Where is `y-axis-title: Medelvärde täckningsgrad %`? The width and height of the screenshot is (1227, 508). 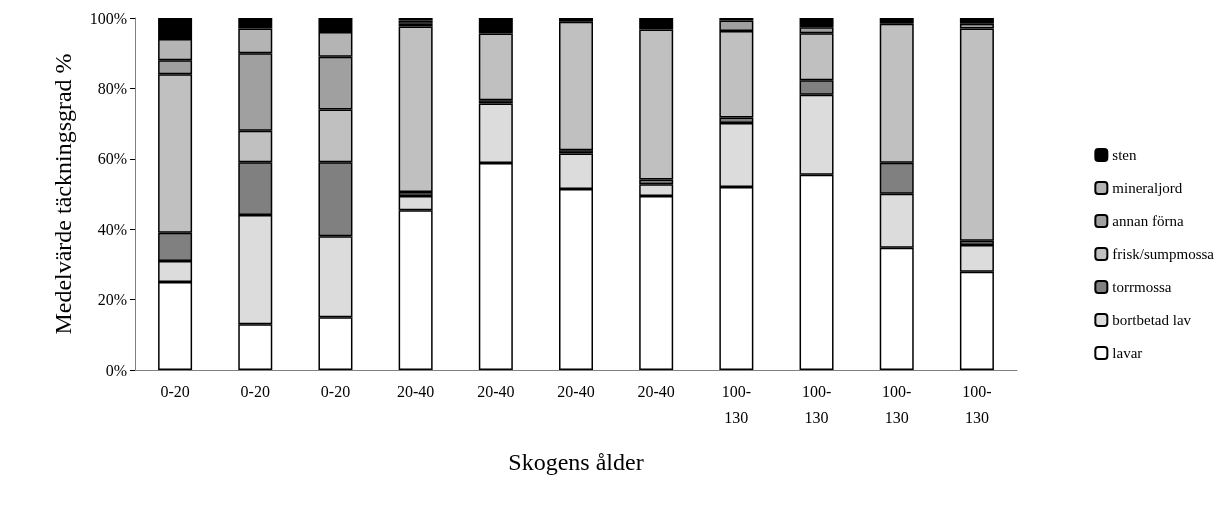
y-axis-title: Medelvärde täckningsgrad % is located at coordinates (63, 194).